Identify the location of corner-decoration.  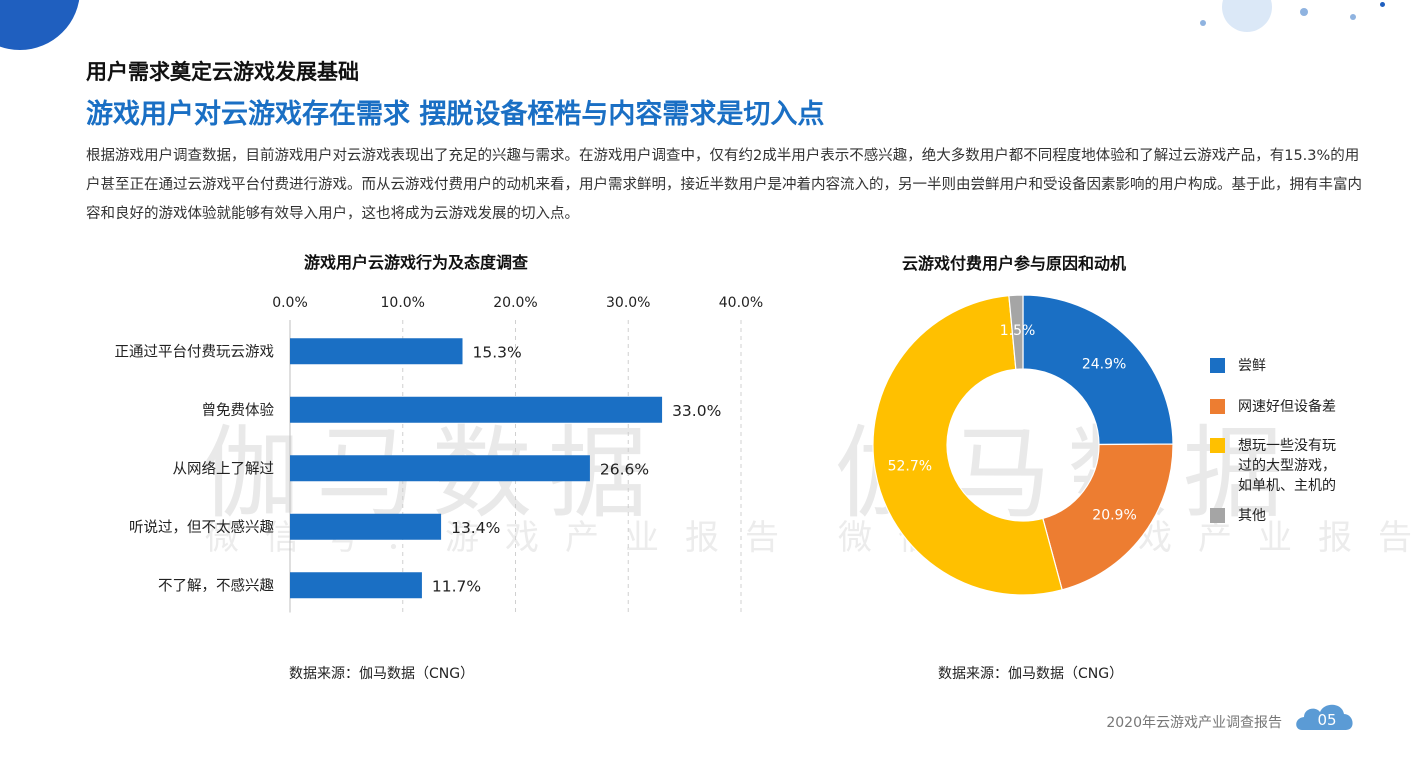
(40, 25).